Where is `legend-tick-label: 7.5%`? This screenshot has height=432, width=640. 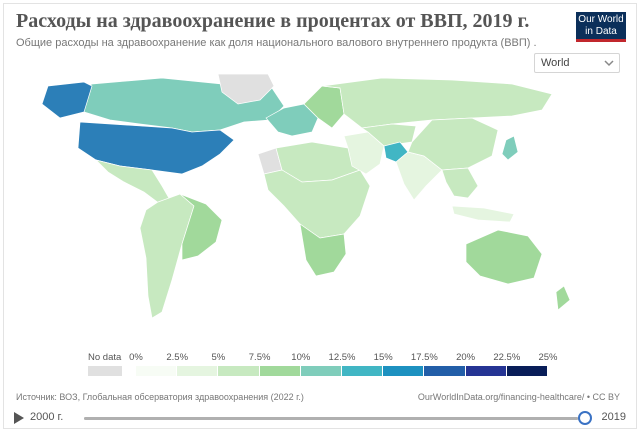 legend-tick-label: 7.5% is located at coordinates (259, 357).